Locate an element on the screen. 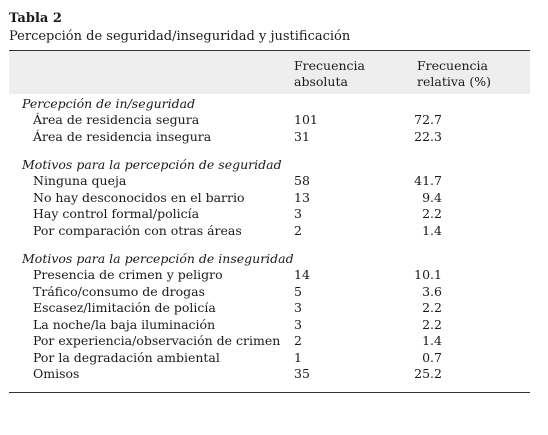 The height and width of the screenshot is (435, 548). table-row: Por la degradación ambiental 1 0.7 is located at coordinates (269, 358).